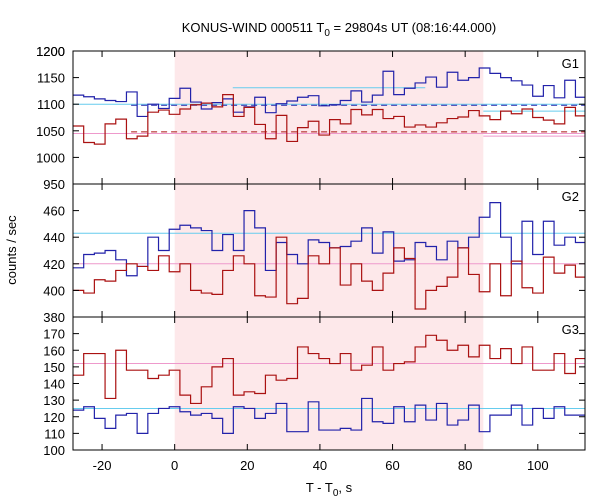 Image resolution: width=600 pixels, height=500 pixels. I want to click on y-tick-label-g1-1150: 1150, so click(51, 78).